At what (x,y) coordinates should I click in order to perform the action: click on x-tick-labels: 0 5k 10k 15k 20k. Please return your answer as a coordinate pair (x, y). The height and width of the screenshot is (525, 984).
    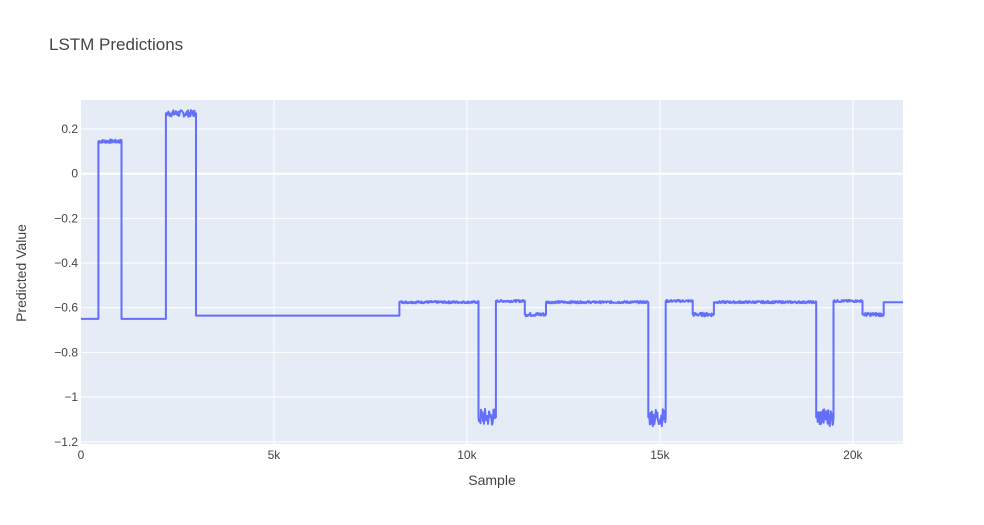
    Looking at the image, I should click on (471, 455).